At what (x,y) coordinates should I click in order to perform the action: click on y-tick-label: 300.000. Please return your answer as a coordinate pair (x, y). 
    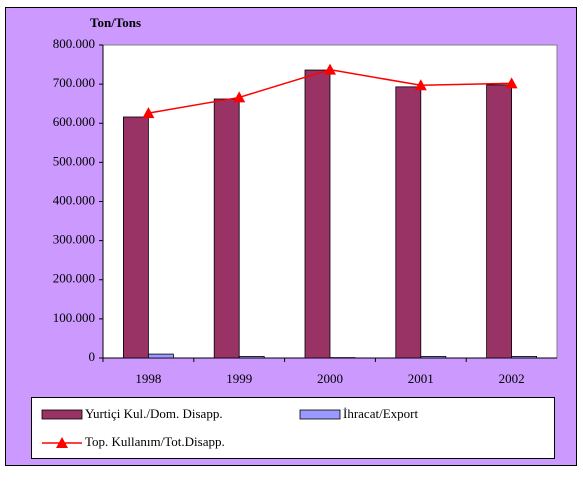
    Looking at the image, I should click on (74, 239).